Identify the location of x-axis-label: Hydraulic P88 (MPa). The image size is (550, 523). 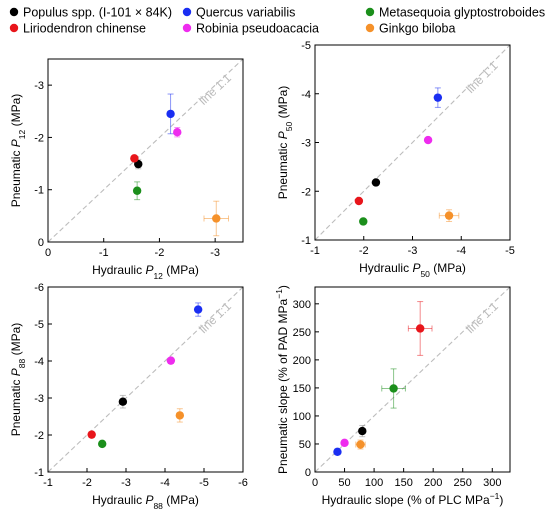
(145, 502).